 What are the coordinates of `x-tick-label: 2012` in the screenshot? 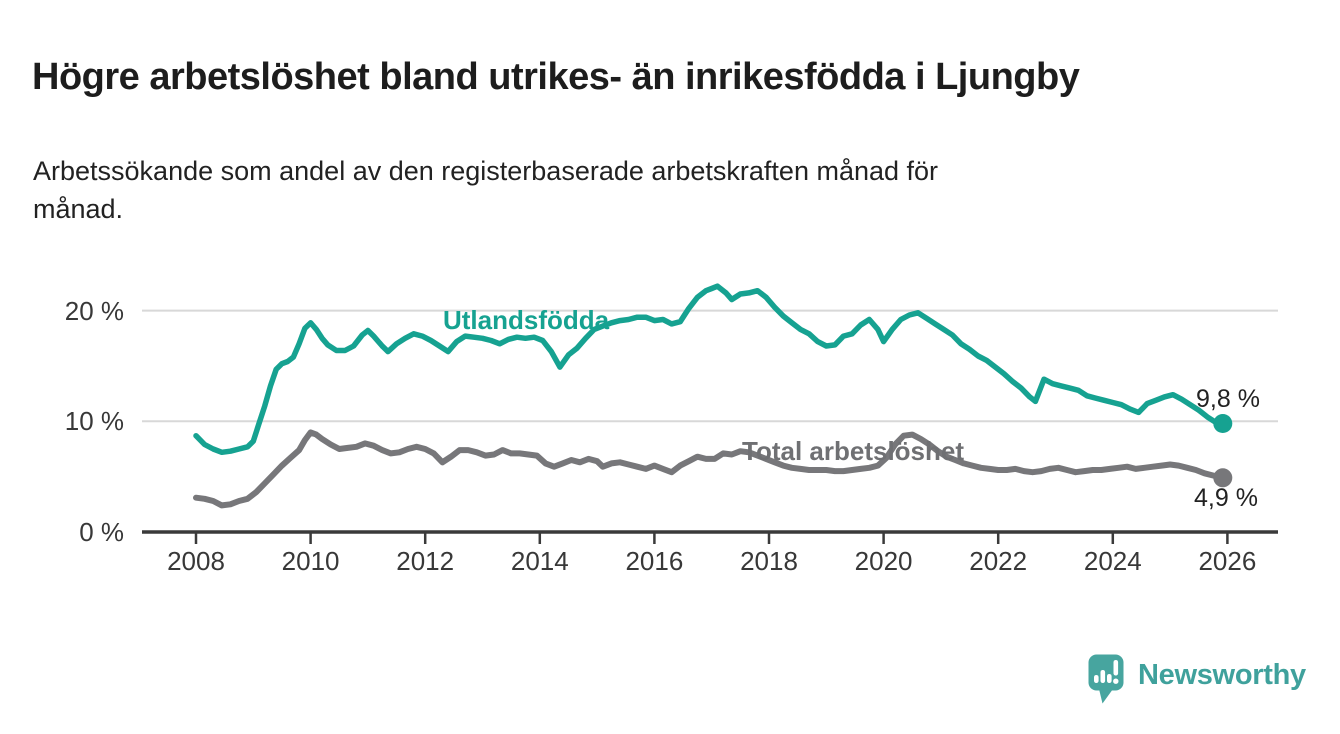 It's located at (425, 561).